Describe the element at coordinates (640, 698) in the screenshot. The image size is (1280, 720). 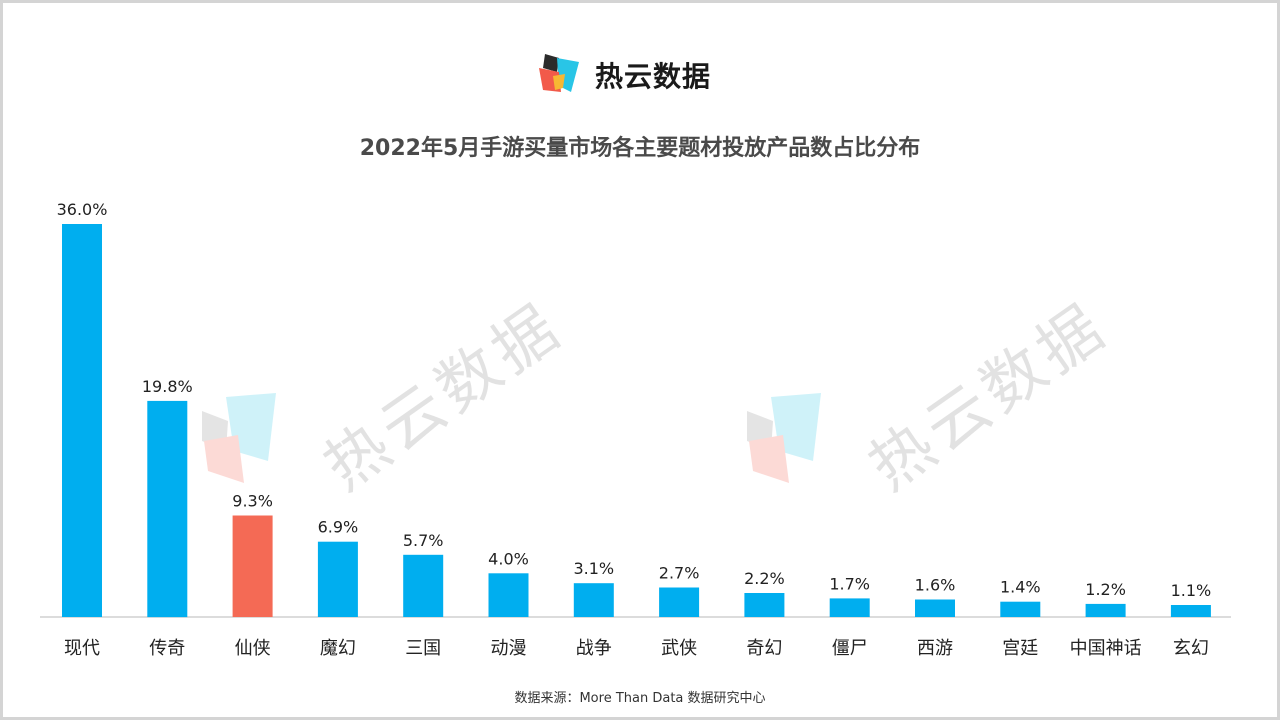
I see `data-source: 数据来源：More Than Data 数据研究中心` at that location.